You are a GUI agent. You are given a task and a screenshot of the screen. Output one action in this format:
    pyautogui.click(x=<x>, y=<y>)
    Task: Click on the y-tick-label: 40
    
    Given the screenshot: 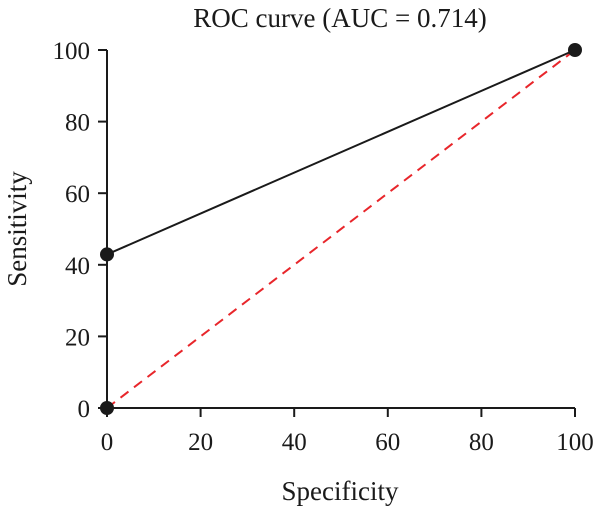 What is the action you would take?
    pyautogui.click(x=77, y=266)
    